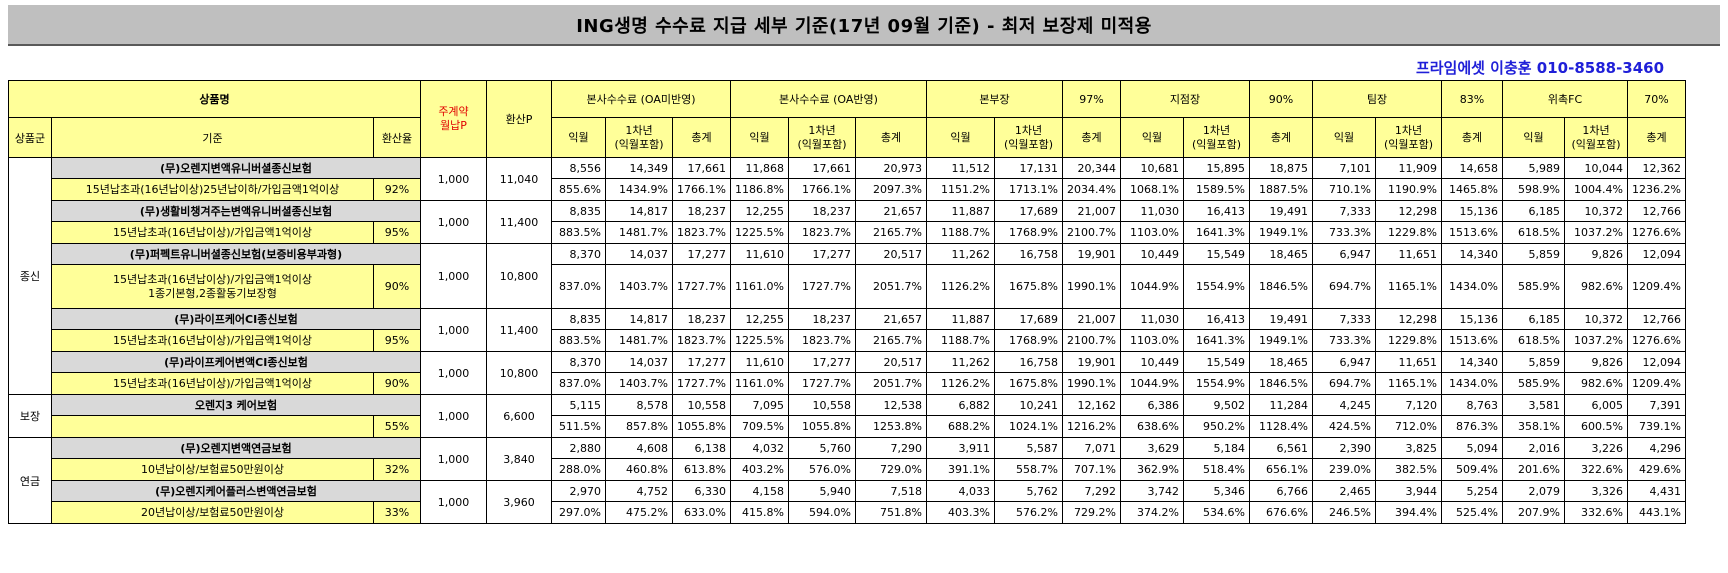  I want to click on percent-cell: 1068.1%, so click(1152, 189).